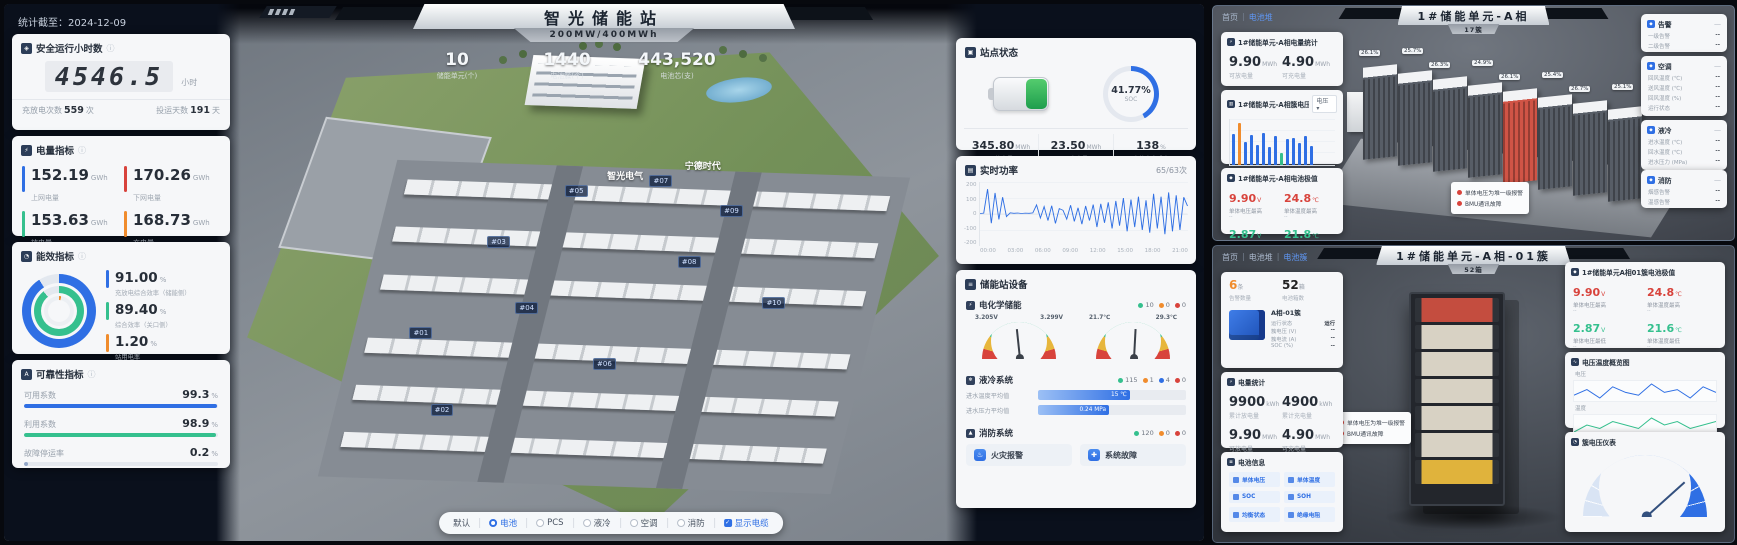  I want to click on reliability-card: A 可靠性指标 ⓘ 可用系数 99.3% 利用系数 98.9% 故障停运率 0.2%, so click(121, 414).